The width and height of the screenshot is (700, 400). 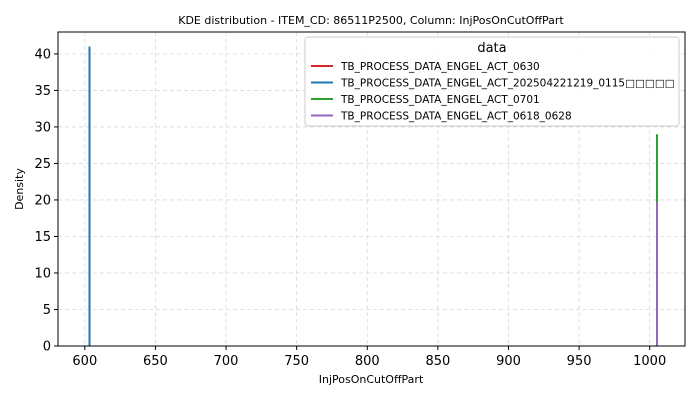 What do you see at coordinates (42, 91) in the screenshot?
I see `y-tick-label: 35` at bounding box center [42, 91].